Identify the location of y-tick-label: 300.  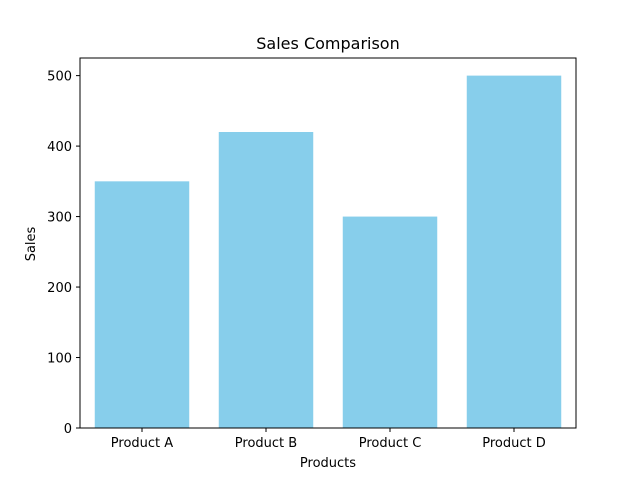
(59, 218).